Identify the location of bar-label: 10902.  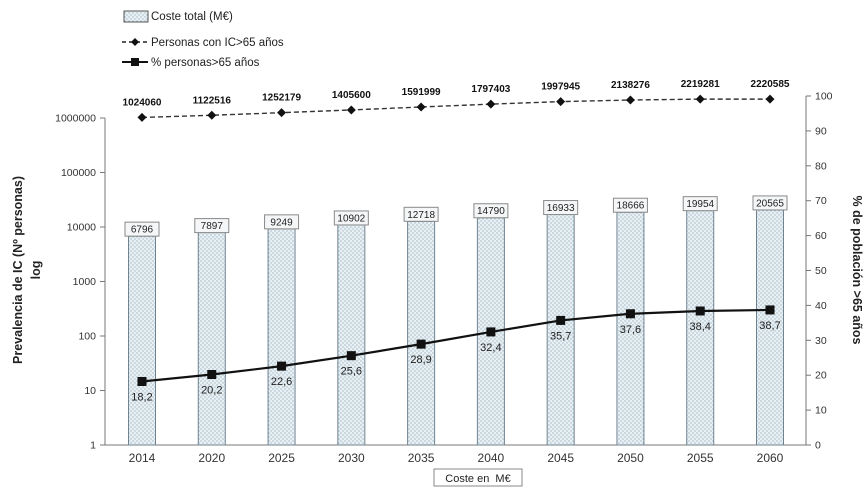
(351, 218).